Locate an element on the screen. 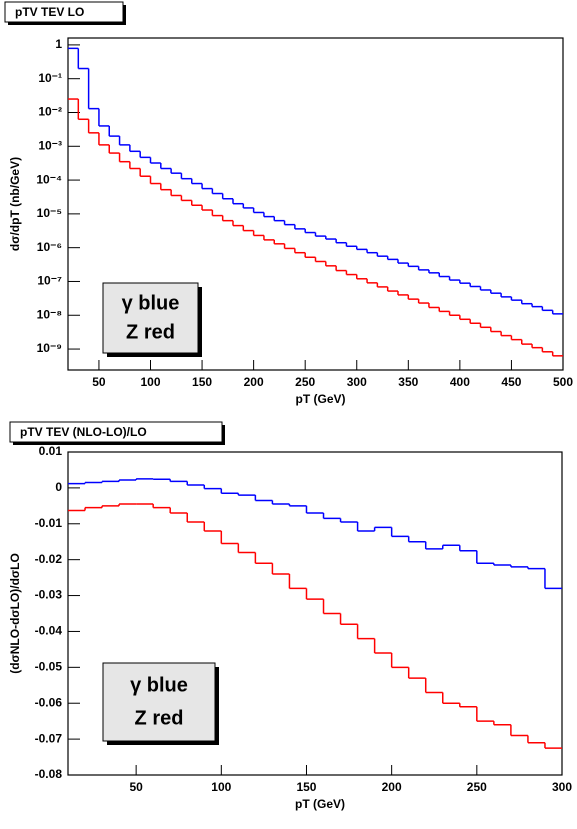  y-tick-label: -0.06 is located at coordinates (49, 702).